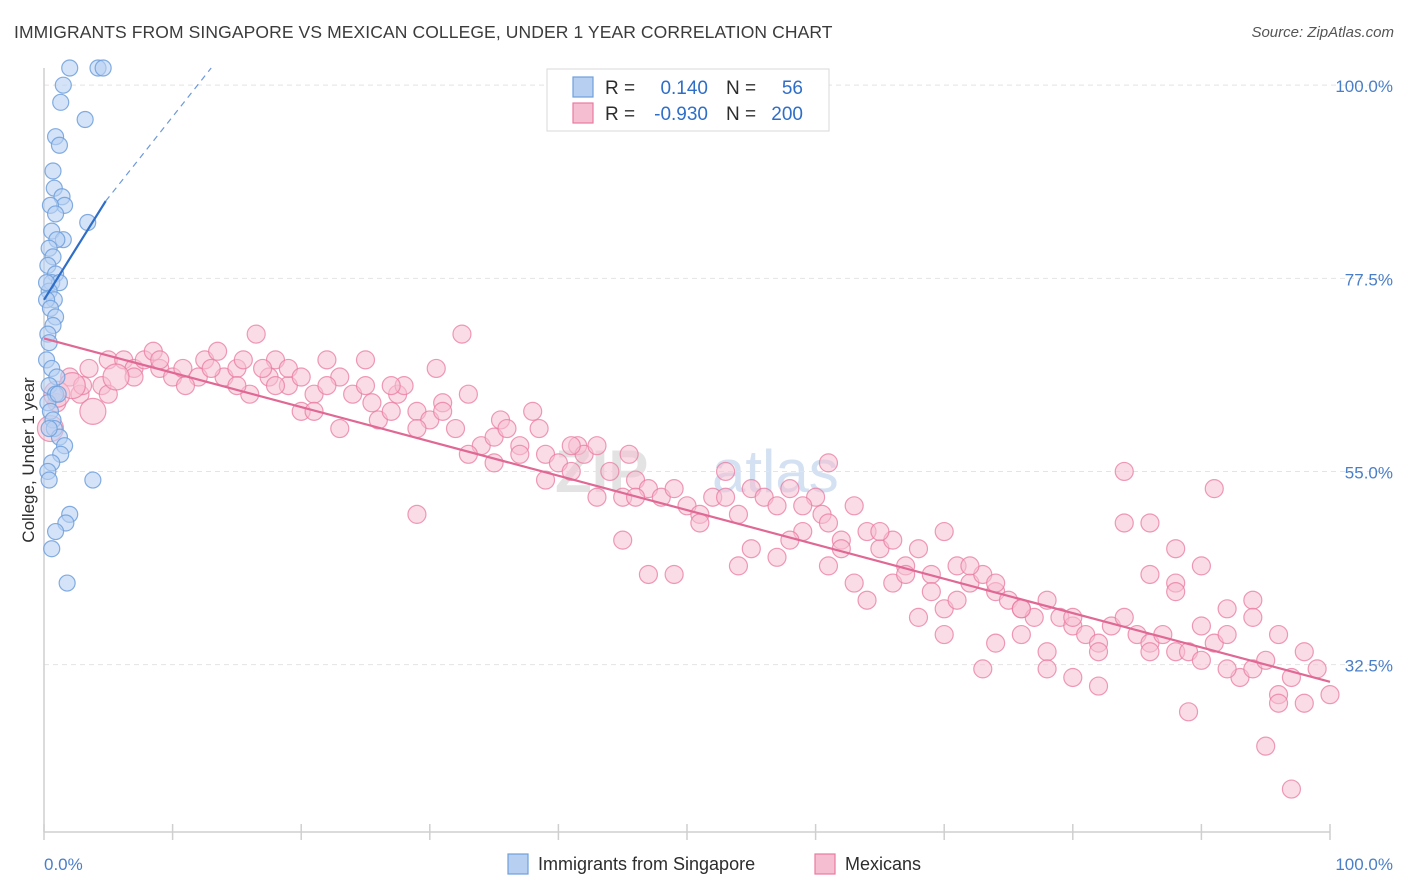 The height and width of the screenshot is (892, 1406). What do you see at coordinates (684, 88) in the screenshot?
I see `legend-r-value-1: 0.140` at bounding box center [684, 88].